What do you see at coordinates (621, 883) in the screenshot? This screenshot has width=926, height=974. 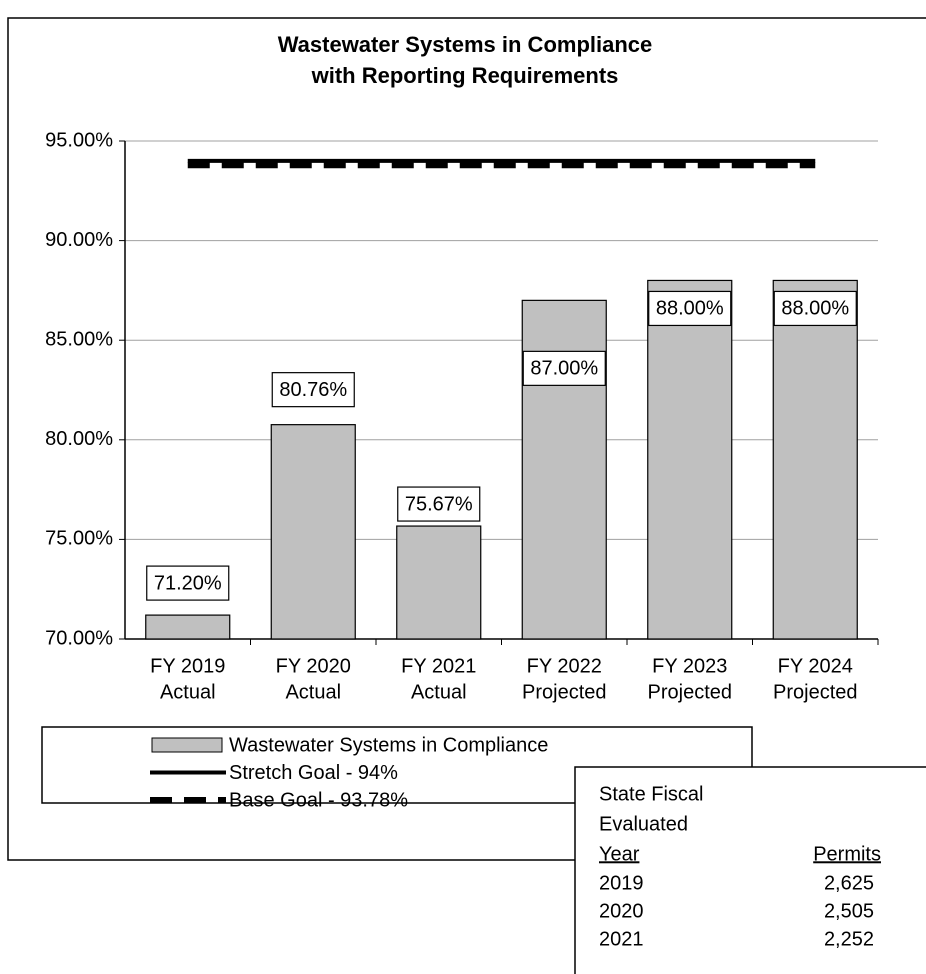 I see `table-cell: 2019` at bounding box center [621, 883].